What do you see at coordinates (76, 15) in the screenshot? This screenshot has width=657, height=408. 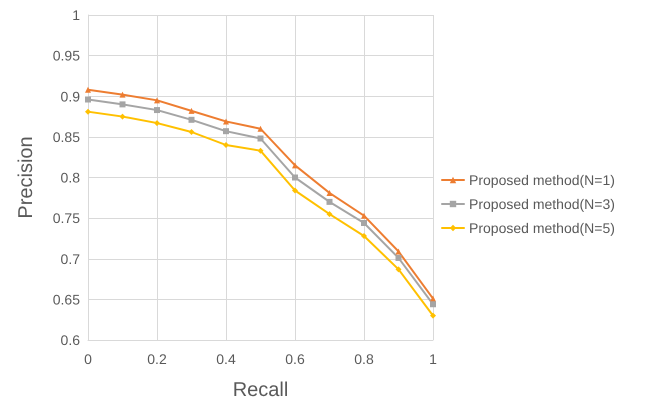 I see `y-tick-label: 1` at bounding box center [76, 15].